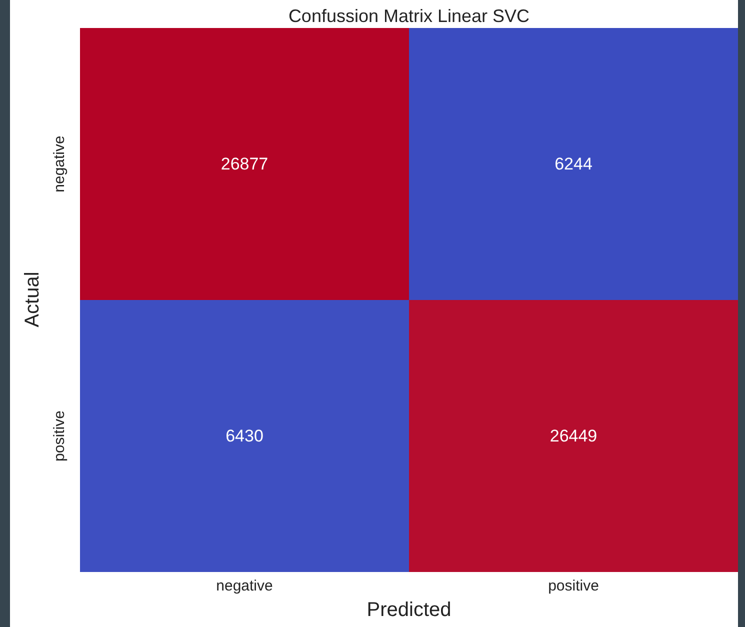 This screenshot has width=745, height=627. I want to click on chart-title: Confussion Matrix Linear SVC, so click(409, 16).